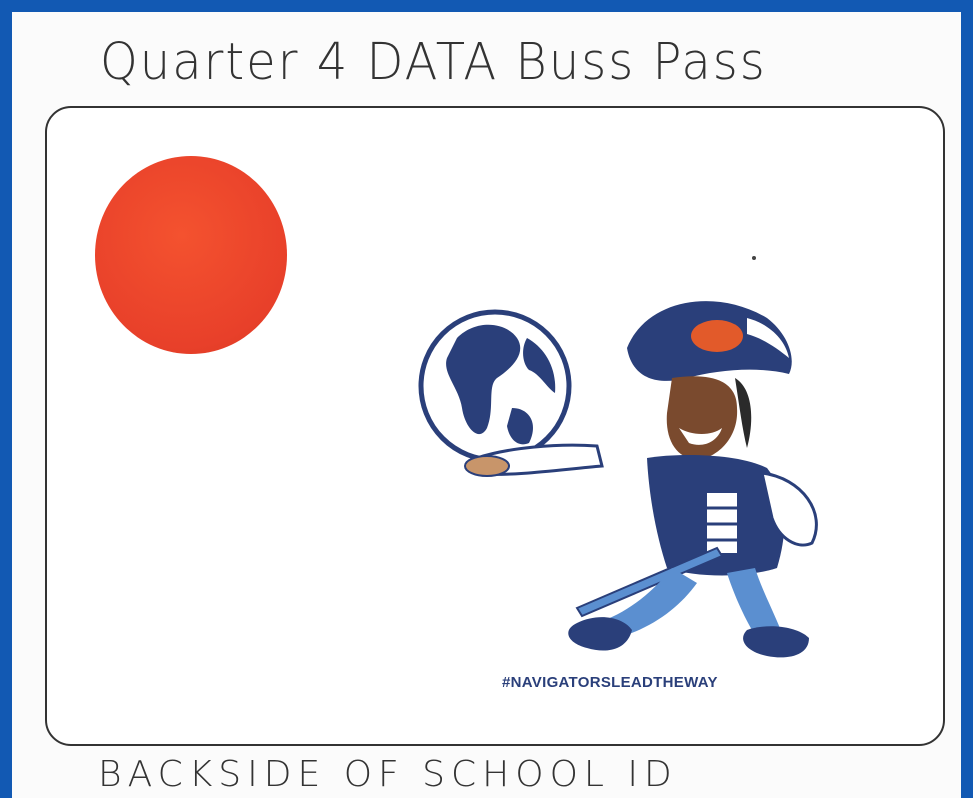 This screenshot has width=973, height=798. What do you see at coordinates (495, 386) in the screenshot?
I see `globe-icon` at bounding box center [495, 386].